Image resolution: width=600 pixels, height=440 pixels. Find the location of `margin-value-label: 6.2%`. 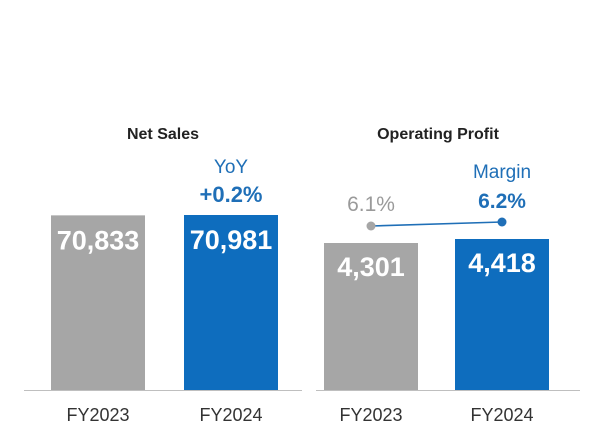

margin-value-label: 6.2% is located at coordinates (502, 201).